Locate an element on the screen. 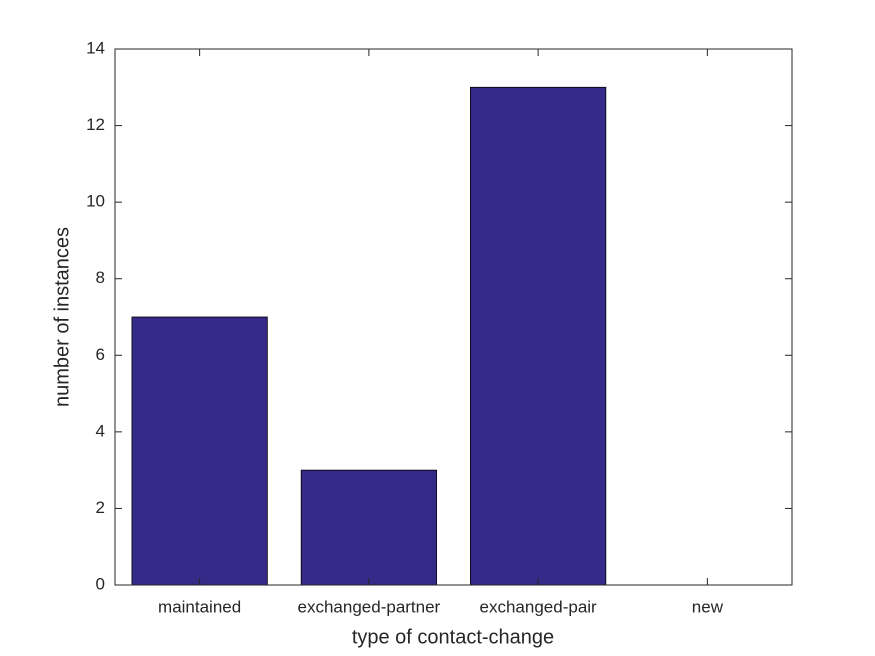 This screenshot has width=875, height=656. y-axis-label: number of instances is located at coordinates (62, 317).